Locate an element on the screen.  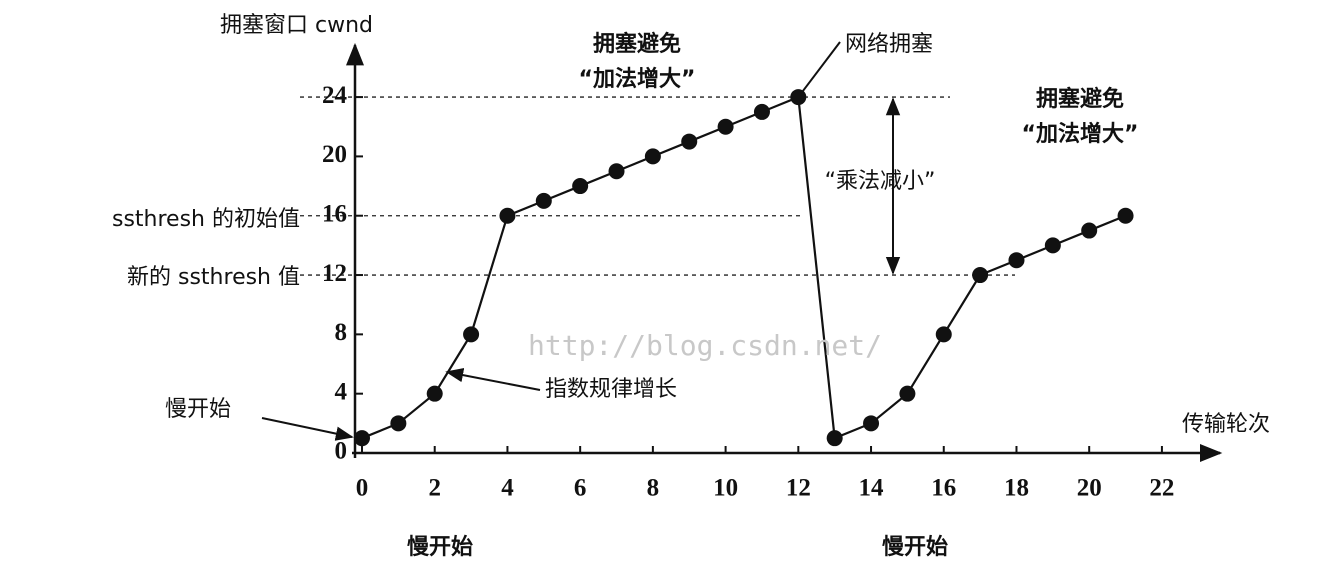
x-tick-label: 14 is located at coordinates (872, 488).